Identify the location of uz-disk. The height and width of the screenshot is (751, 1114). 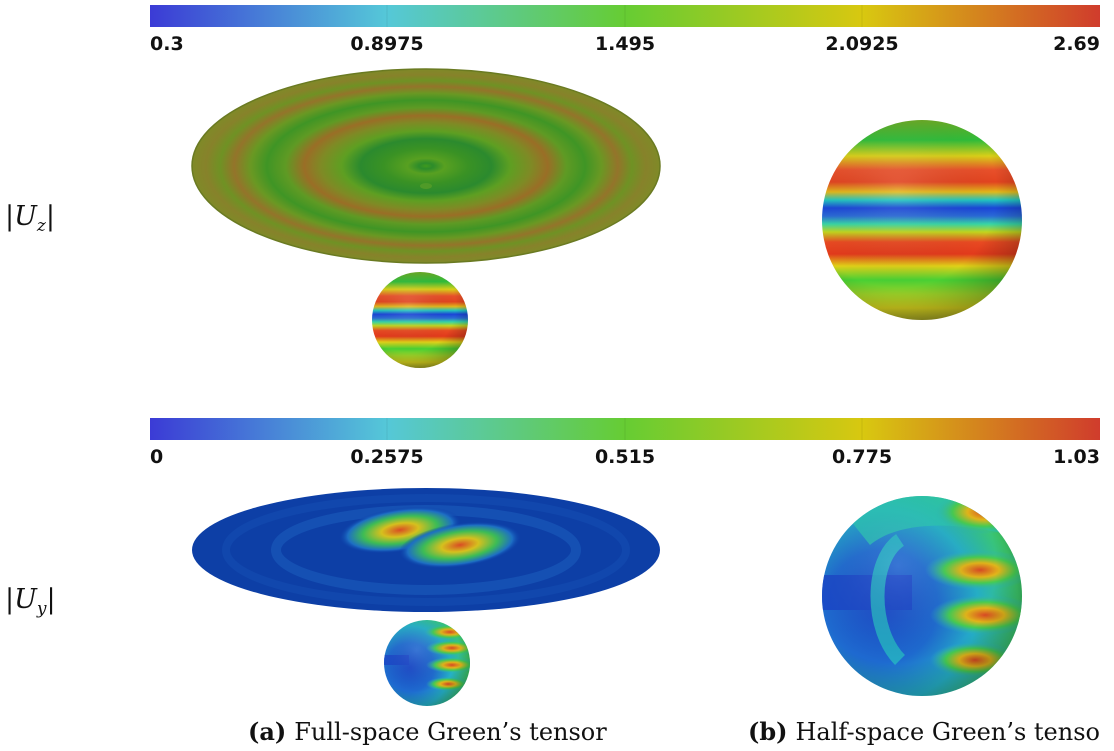
(426, 166).